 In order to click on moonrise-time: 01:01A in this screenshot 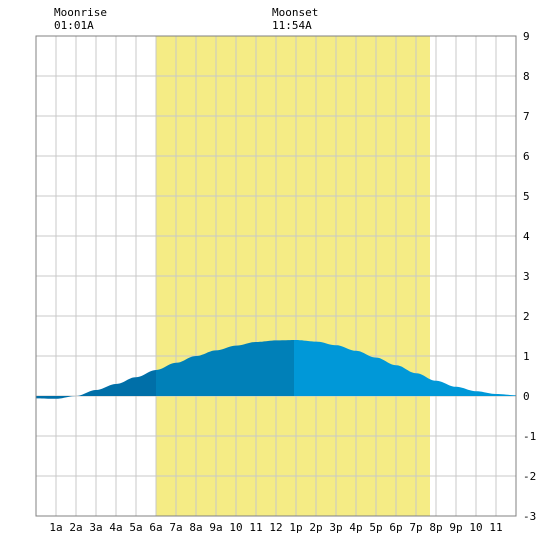, I will do `click(74, 25)`.